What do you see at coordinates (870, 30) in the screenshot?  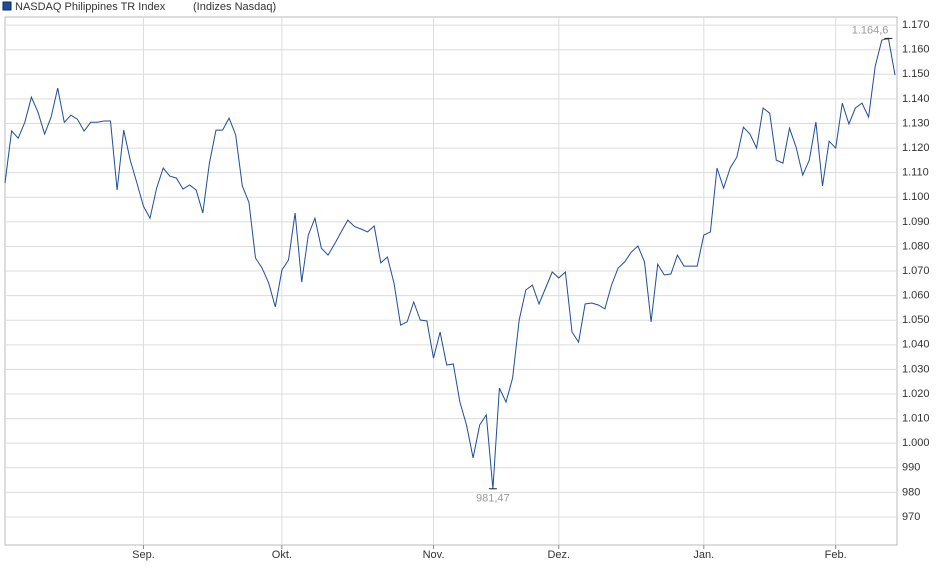 I see `value-label: 1.164,6` at bounding box center [870, 30].